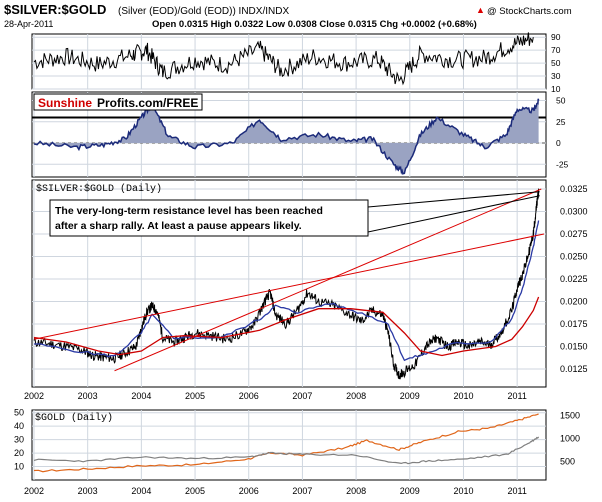 The height and width of the screenshot is (502, 602). What do you see at coordinates (410, 491) in the screenshot?
I see `gold-year-label: 2009` at bounding box center [410, 491].